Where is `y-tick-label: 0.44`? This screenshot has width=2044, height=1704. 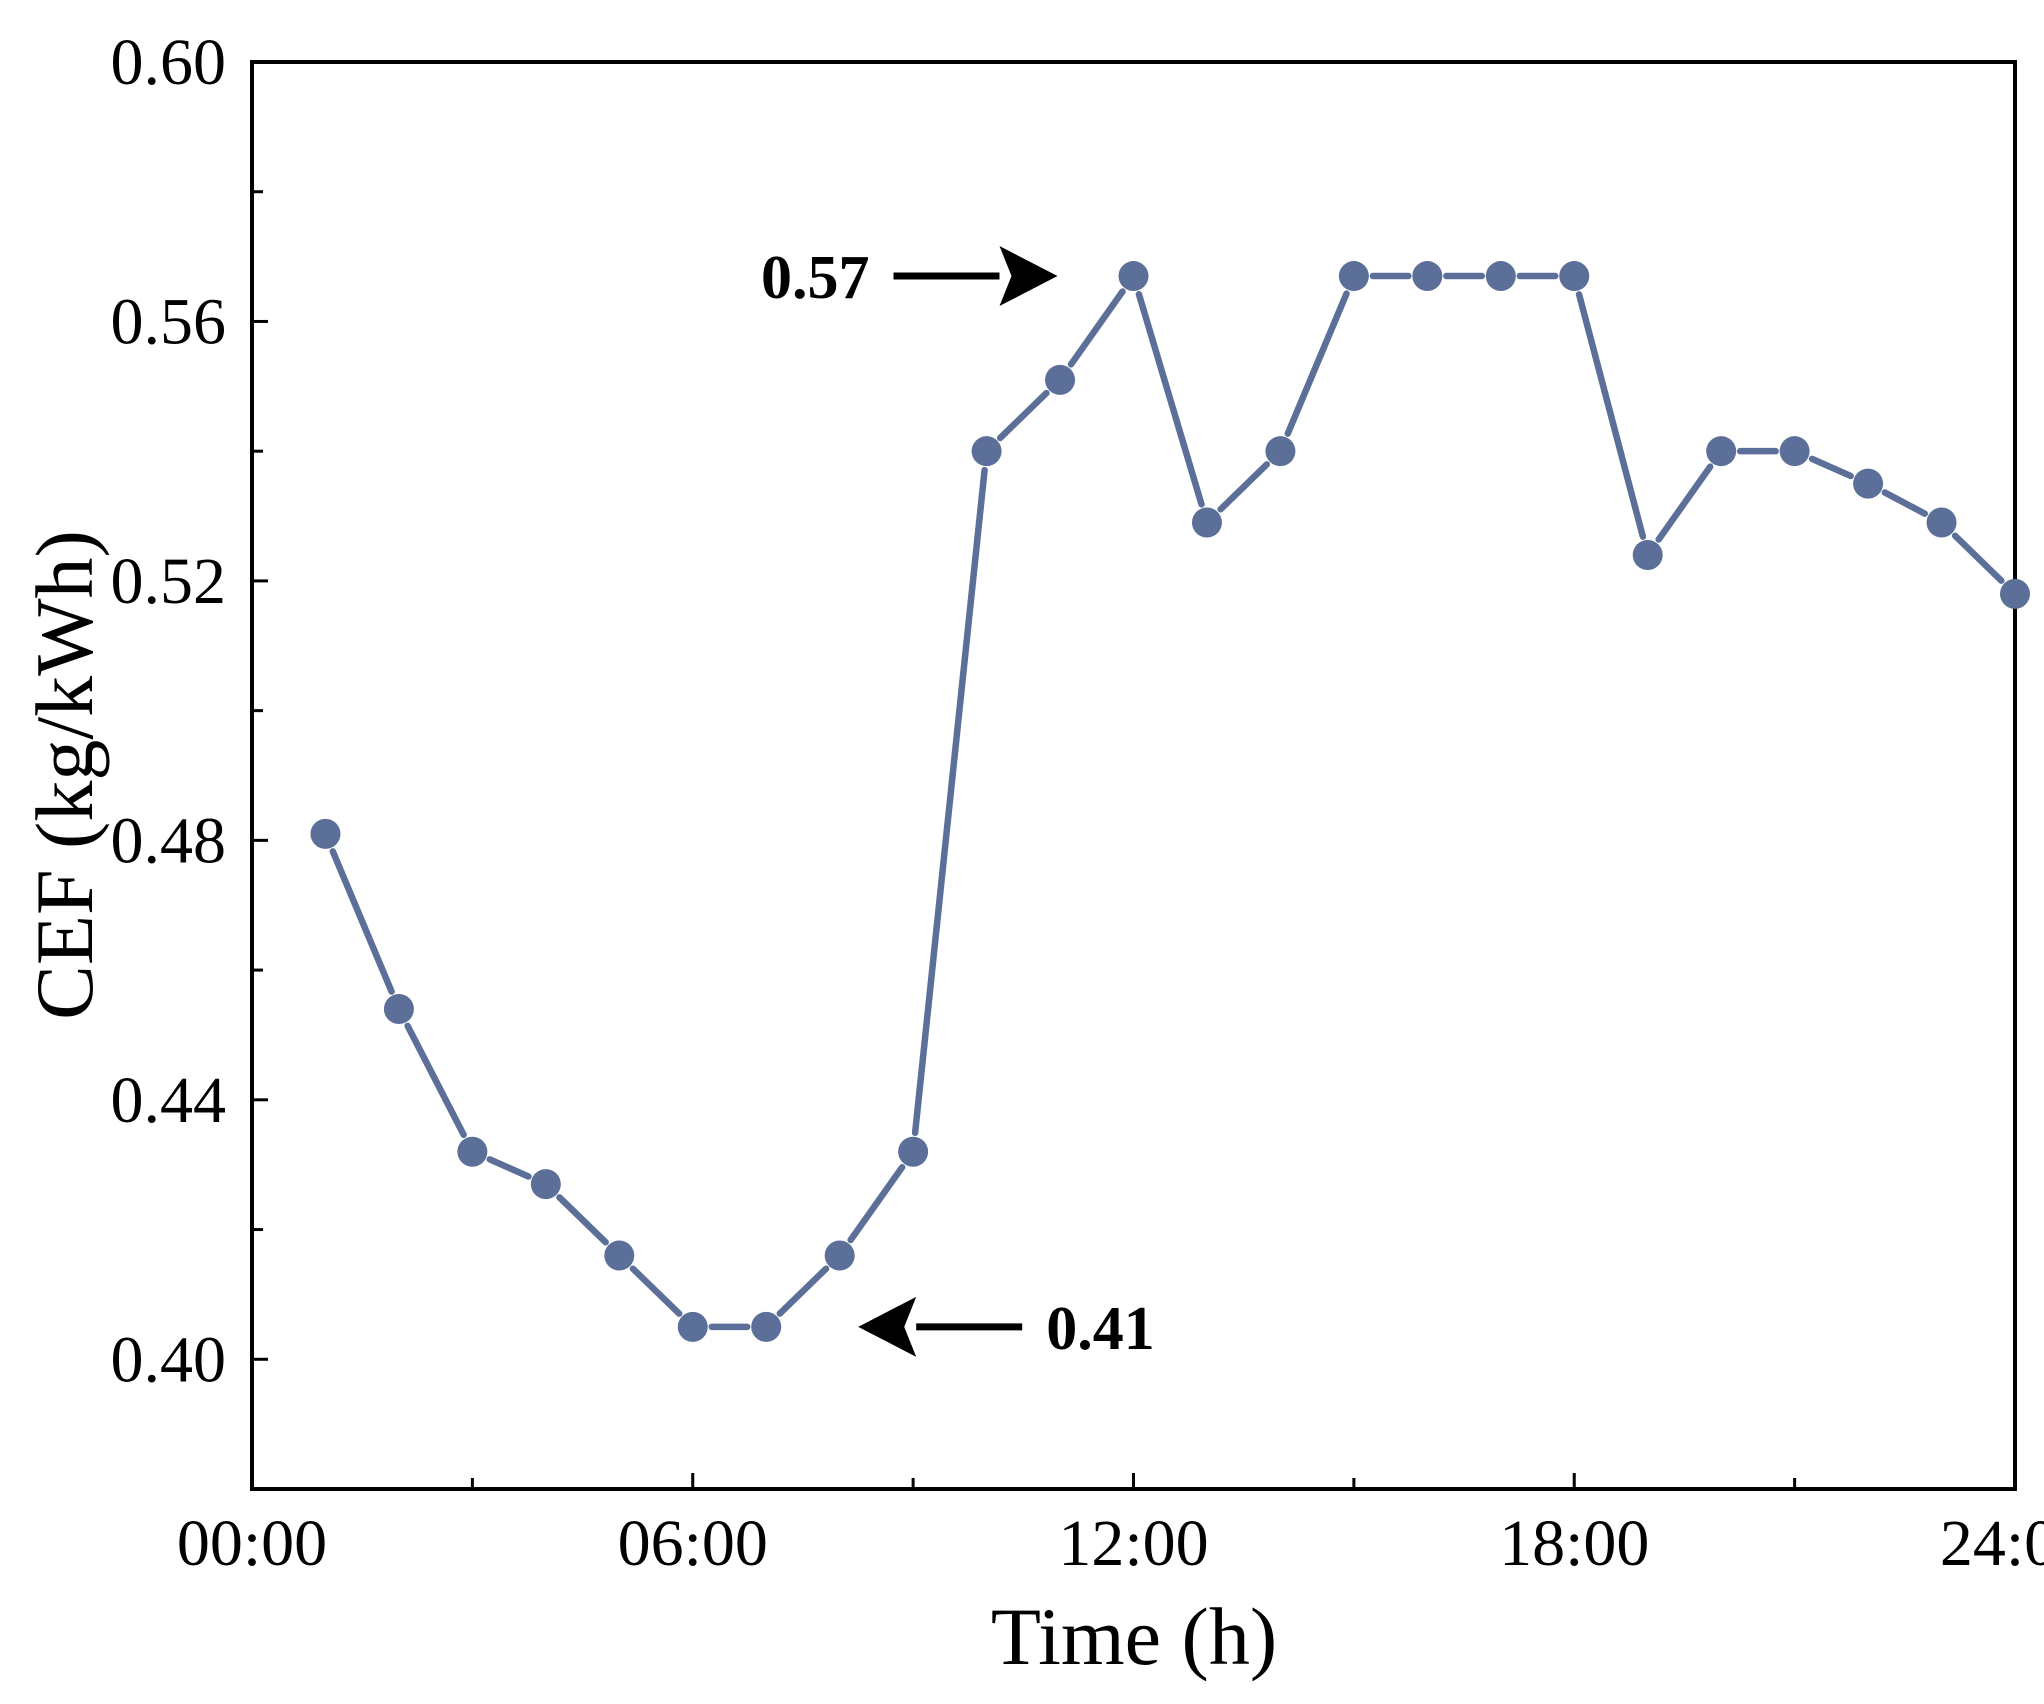
y-tick-label: 0.44 is located at coordinates (169, 1100).